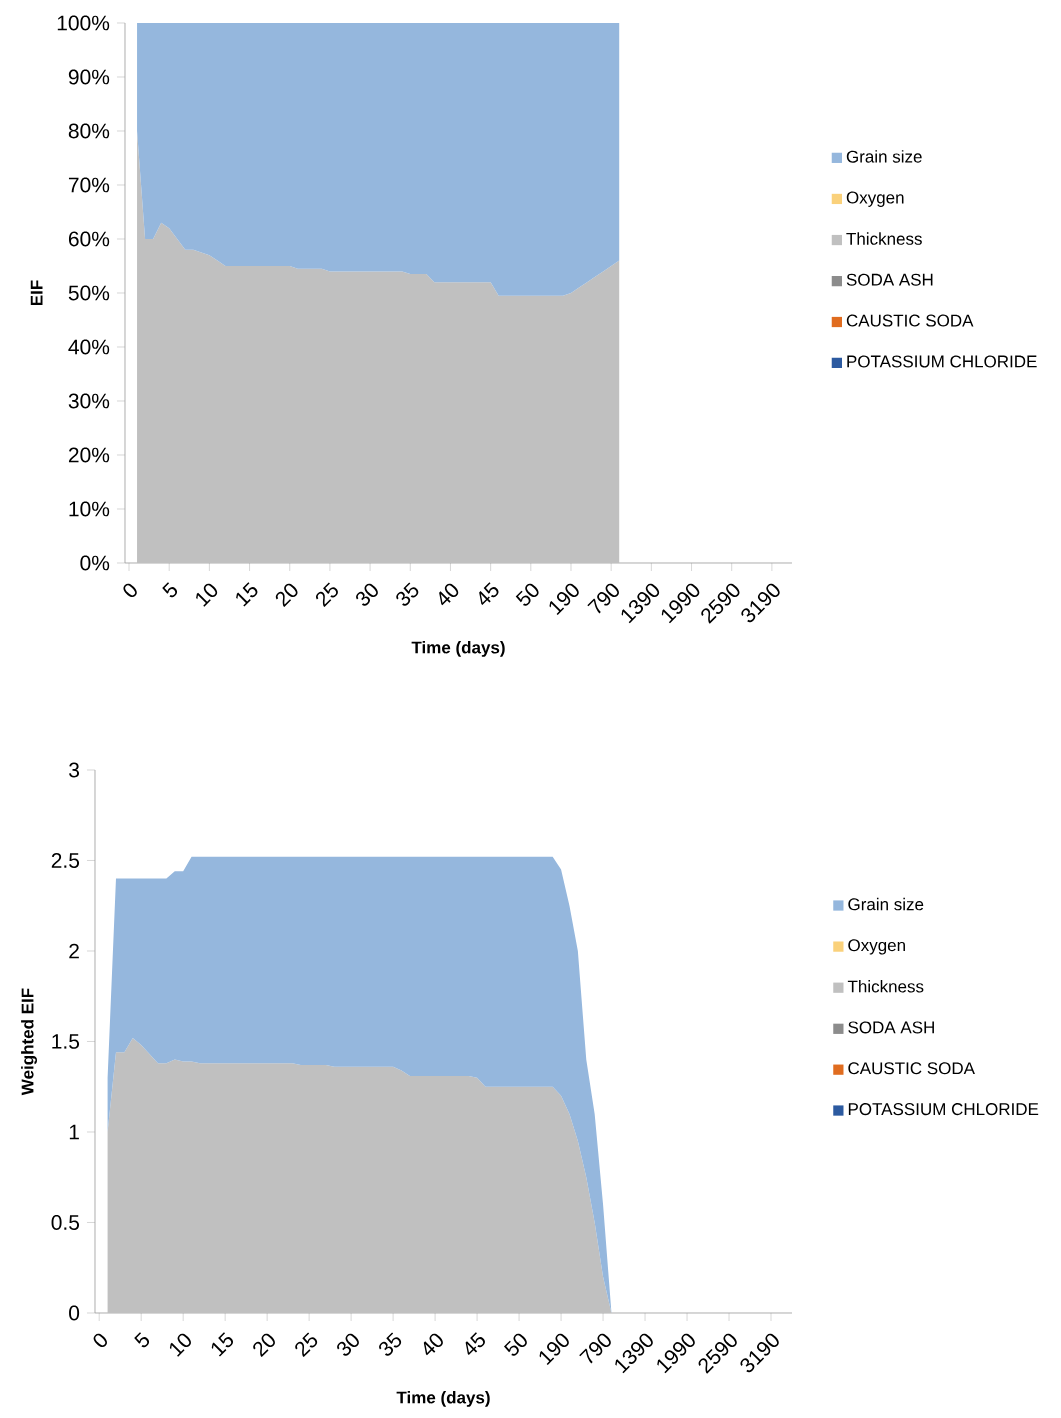 The width and height of the screenshot is (1061, 1418). Describe the element at coordinates (130, 590) in the screenshot. I see `x-tick-label: 0` at that location.